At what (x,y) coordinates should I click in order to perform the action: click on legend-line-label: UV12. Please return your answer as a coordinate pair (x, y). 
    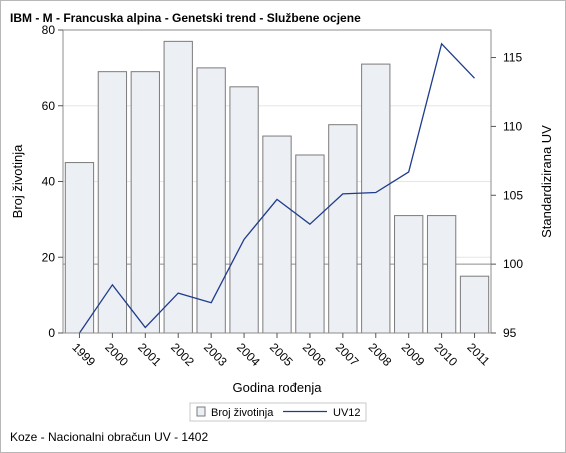
    Looking at the image, I should click on (347, 413).